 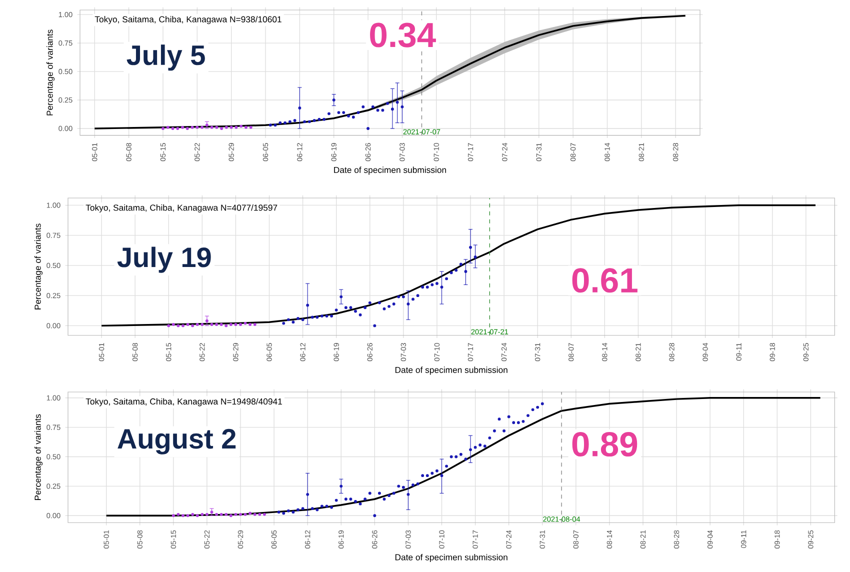 What do you see at coordinates (165, 57) in the screenshot?
I see `annotation: July 5` at bounding box center [165, 57].